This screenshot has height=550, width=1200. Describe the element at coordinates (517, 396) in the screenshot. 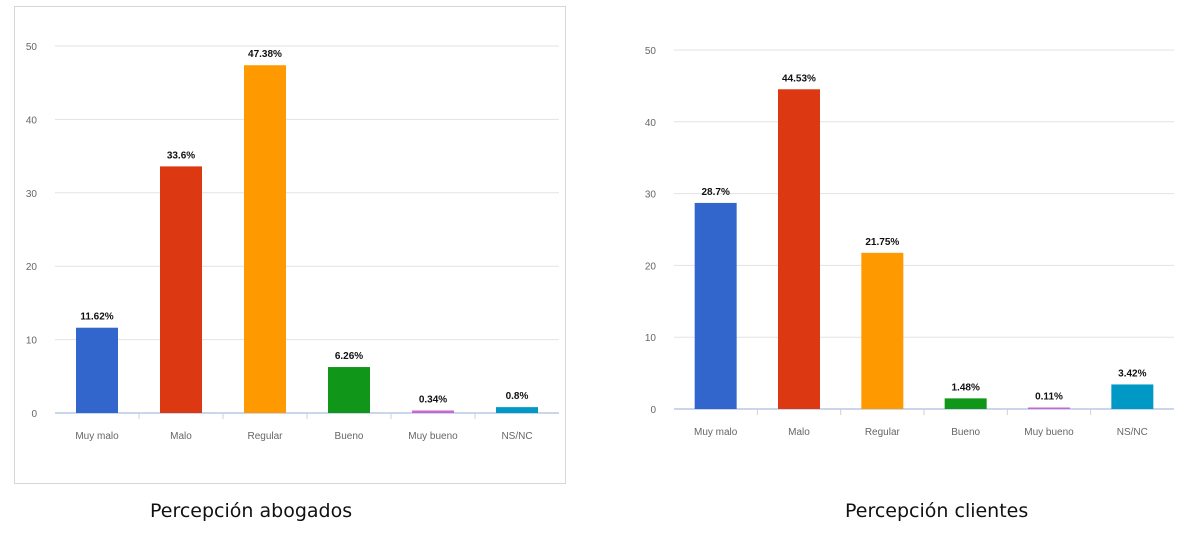

I see `data-label: 0.8%` at that location.